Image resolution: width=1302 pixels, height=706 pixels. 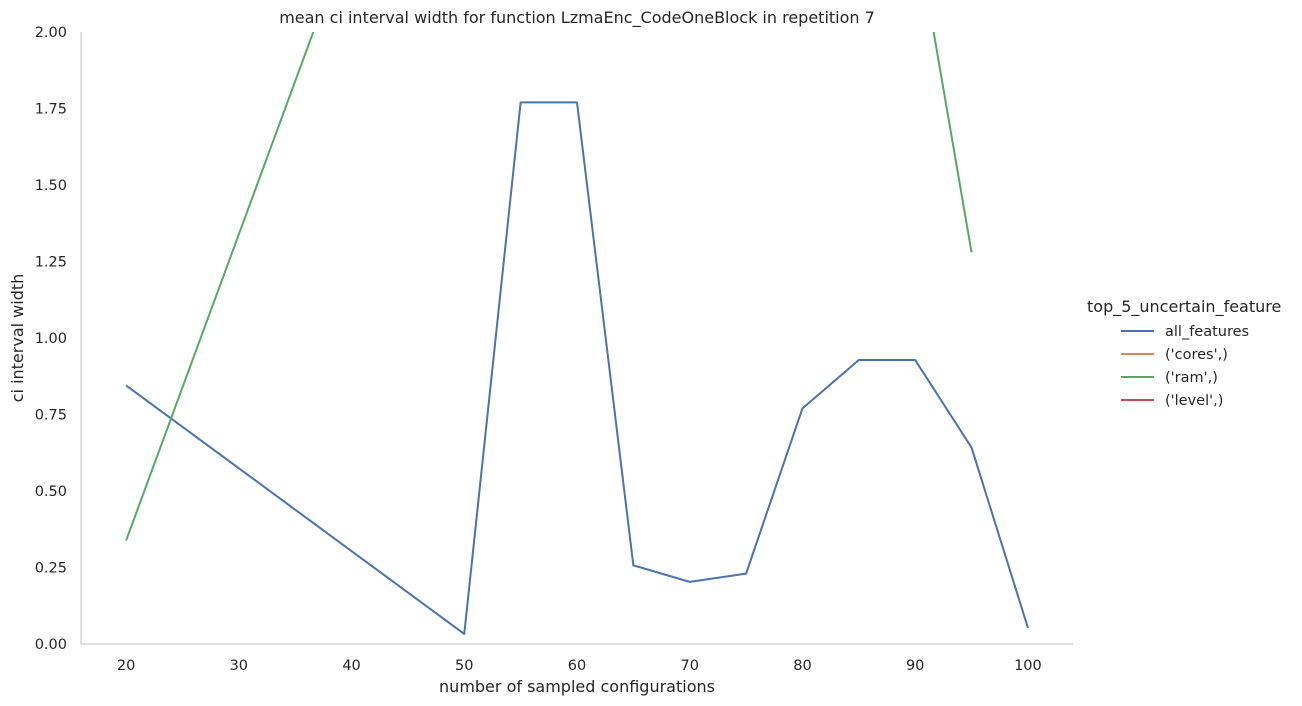 What do you see at coordinates (690, 666) in the screenshot?
I see `x-tick-label: 70` at bounding box center [690, 666].